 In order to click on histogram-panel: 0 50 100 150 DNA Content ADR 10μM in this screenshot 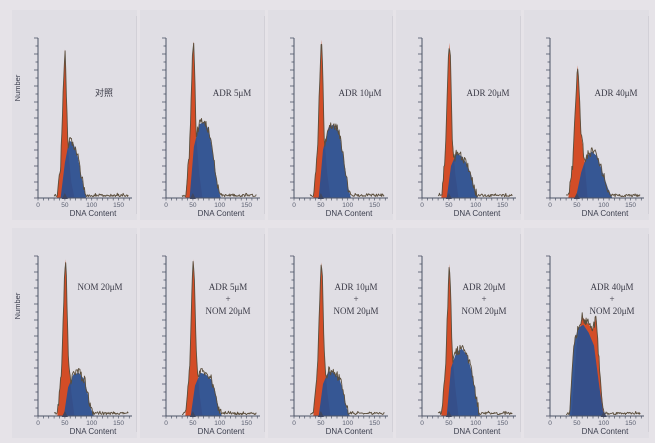, I will do `click(330, 115)`.